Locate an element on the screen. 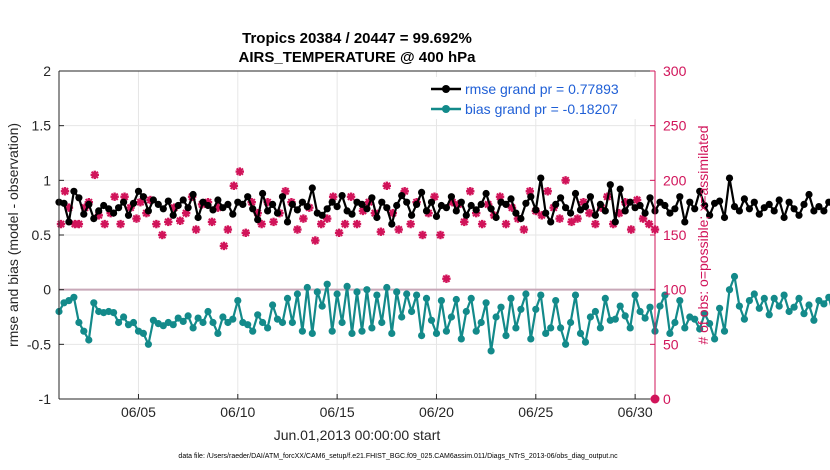 The width and height of the screenshot is (830, 470). y-right-tick-label: 100 is located at coordinates (675, 290).